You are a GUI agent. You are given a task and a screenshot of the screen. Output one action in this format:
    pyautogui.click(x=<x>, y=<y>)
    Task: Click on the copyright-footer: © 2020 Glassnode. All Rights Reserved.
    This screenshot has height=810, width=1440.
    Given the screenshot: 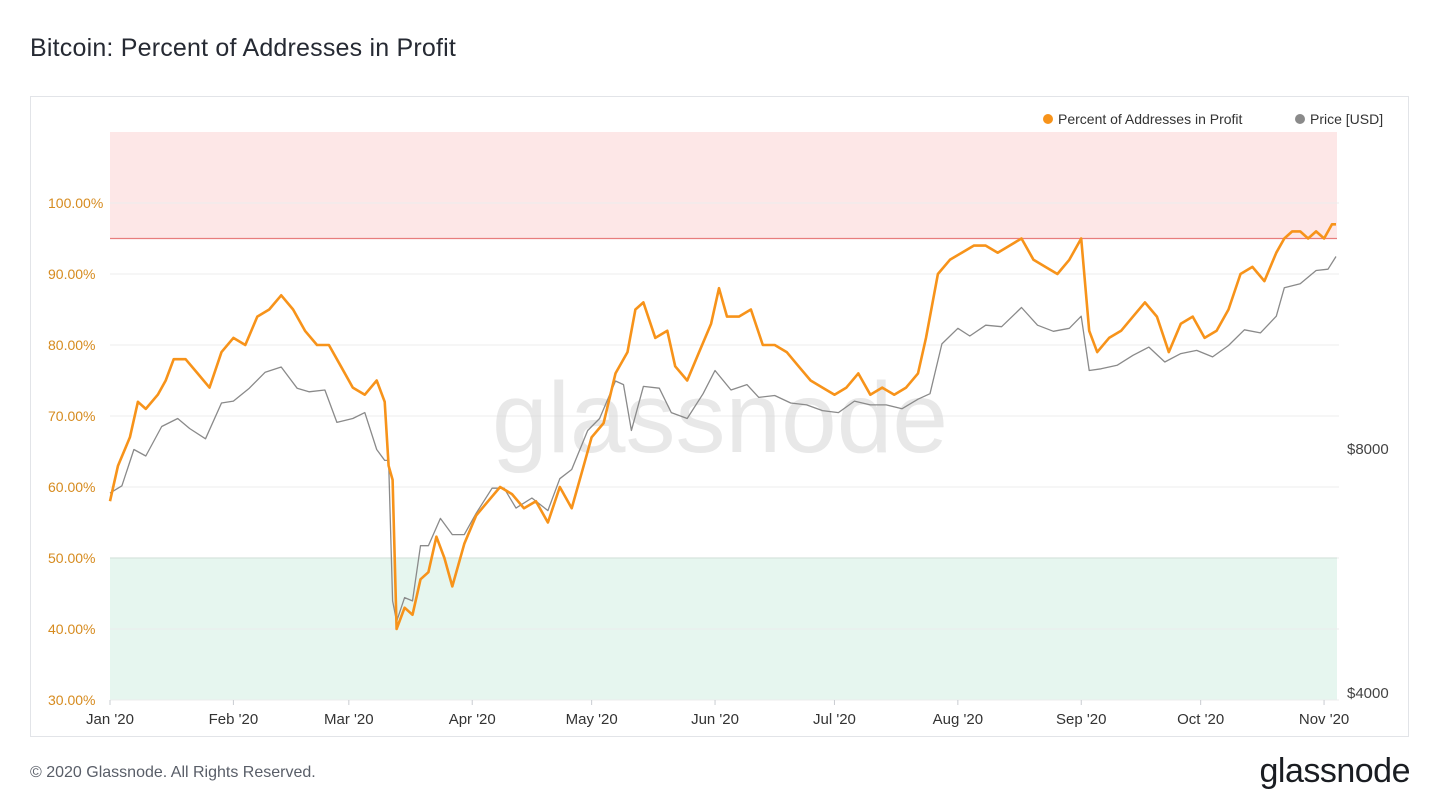 What is the action you would take?
    pyautogui.click(x=173, y=772)
    